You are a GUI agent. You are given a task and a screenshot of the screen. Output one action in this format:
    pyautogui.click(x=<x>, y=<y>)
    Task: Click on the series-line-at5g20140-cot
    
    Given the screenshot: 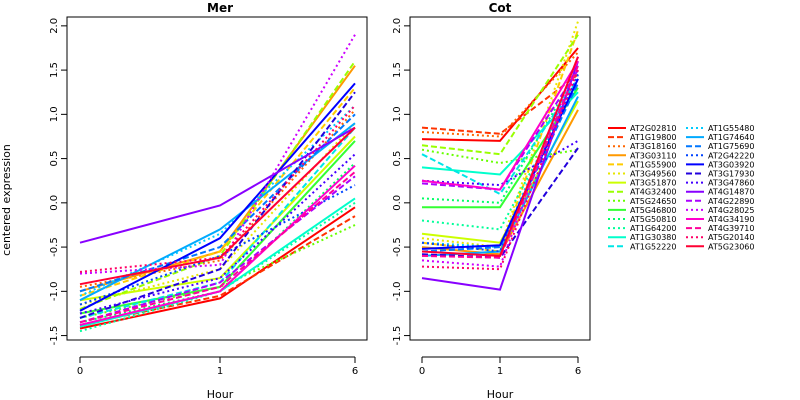 What is the action you would take?
    pyautogui.click(x=500, y=170)
    